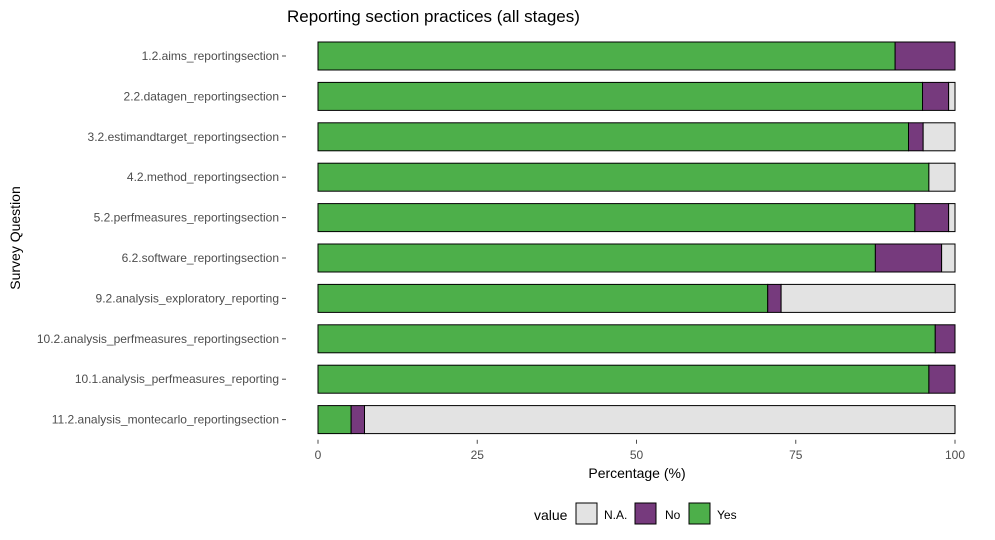 This screenshot has height=540, width=995. Describe the element at coordinates (796, 455) in the screenshot. I see `x-tick-label: 75` at that location.